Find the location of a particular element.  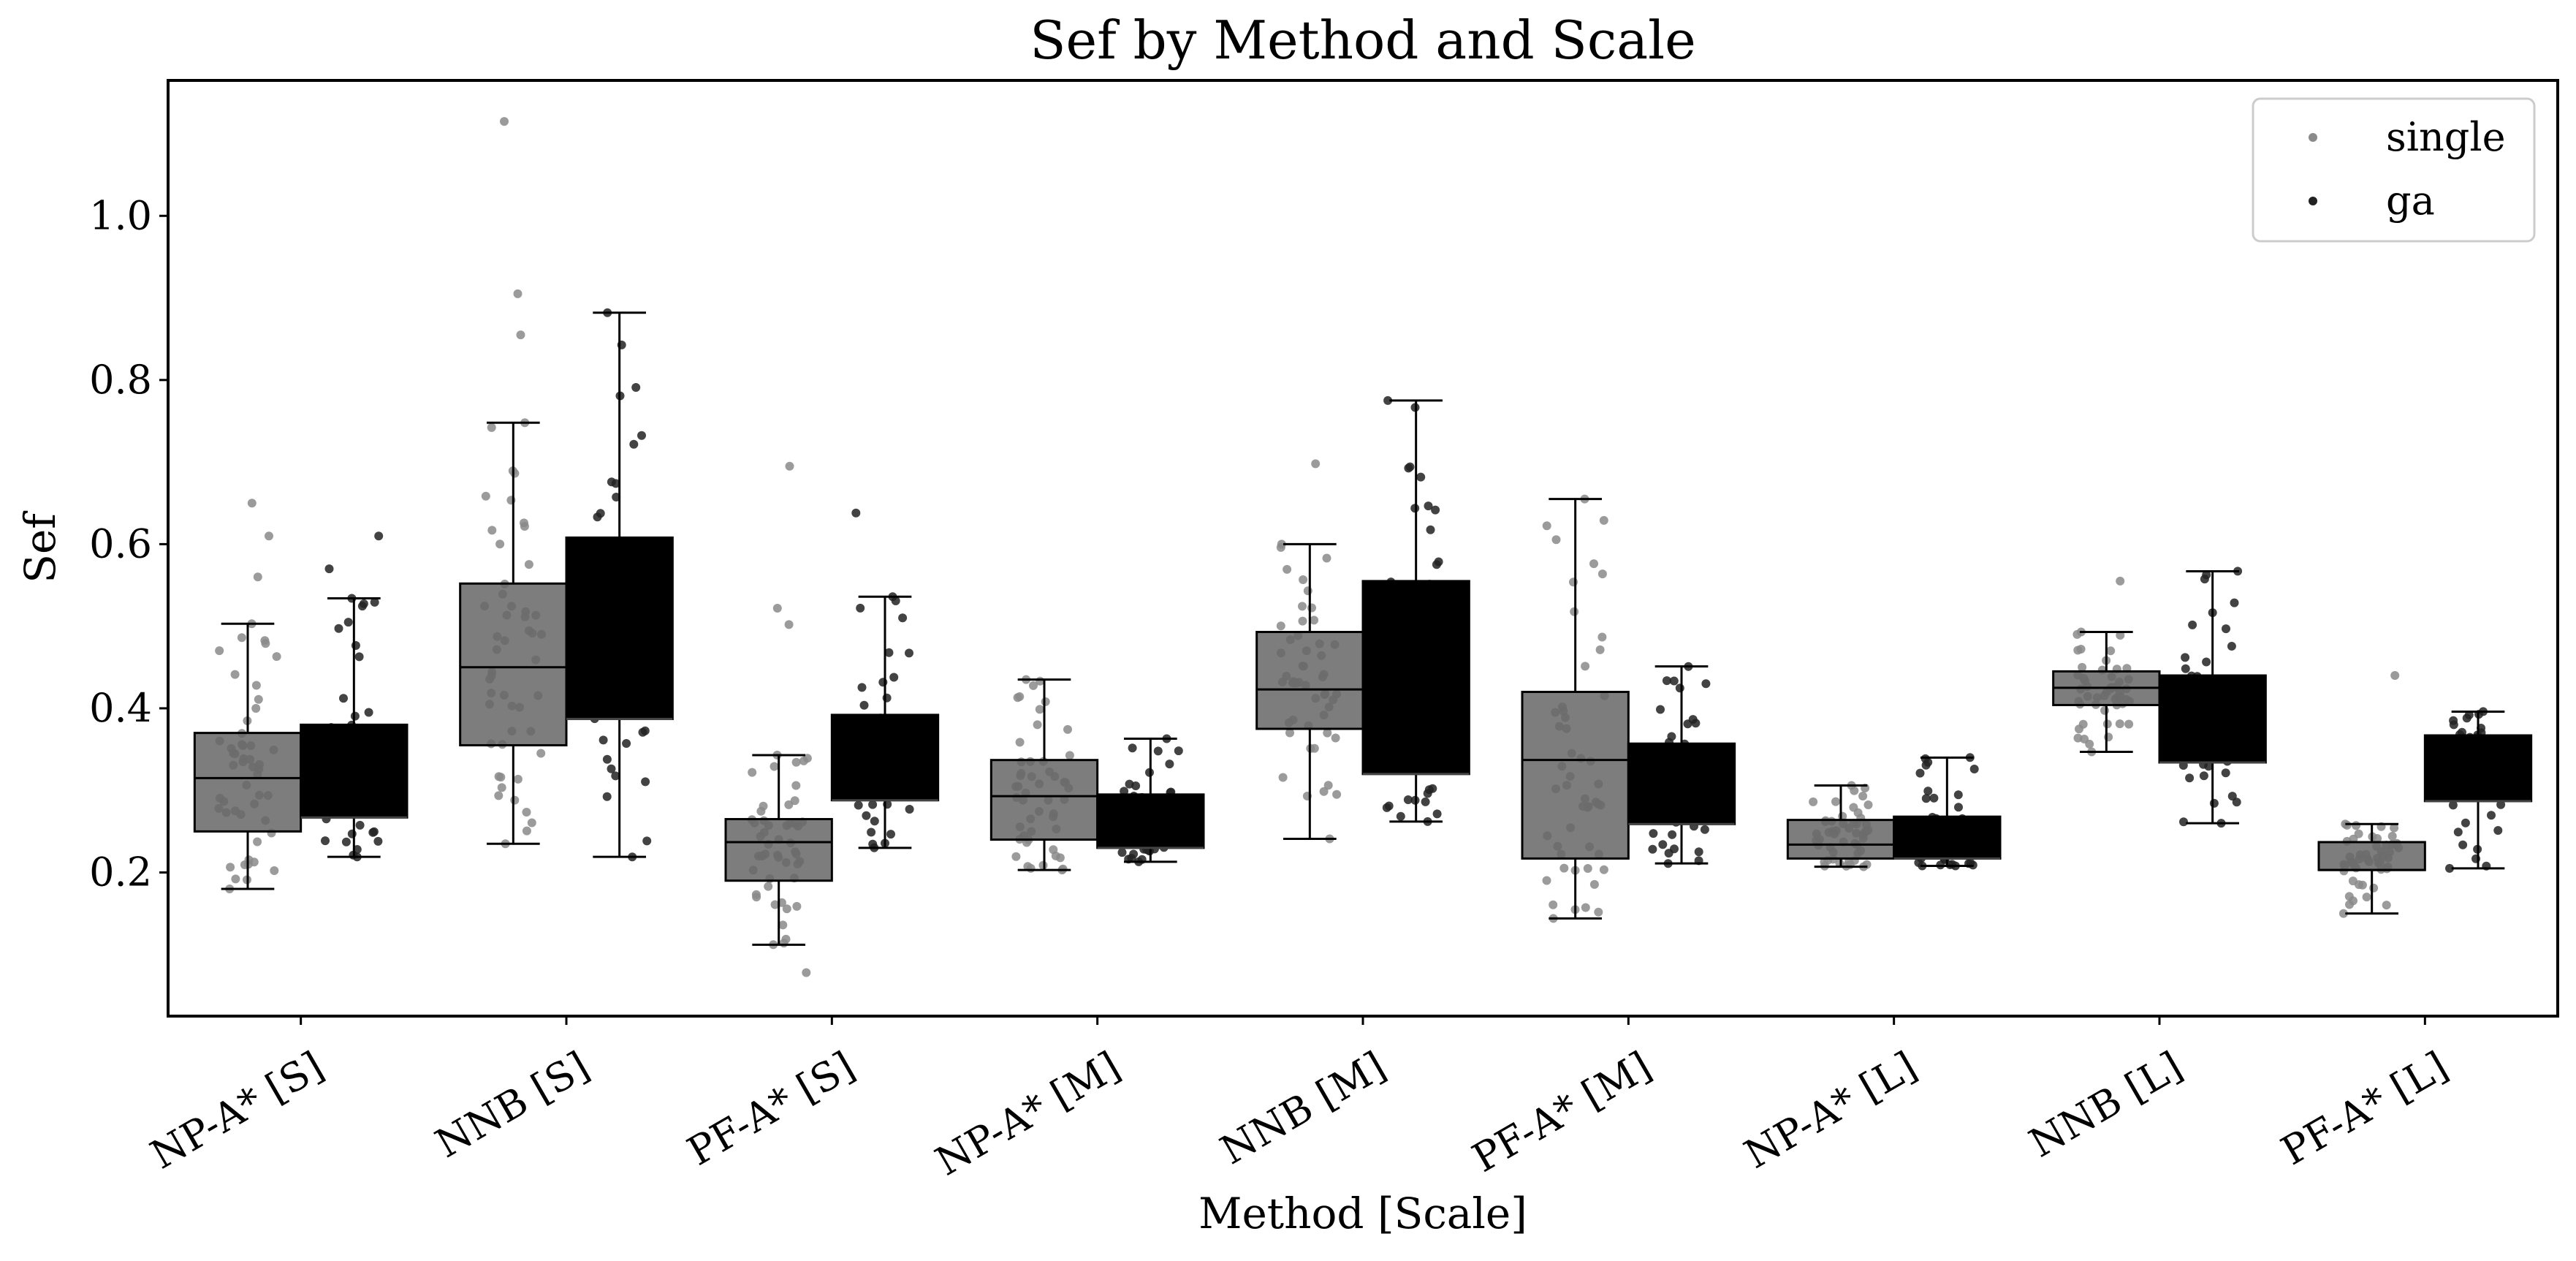

y-tick-label-4: 1.0 is located at coordinates (121, 215).